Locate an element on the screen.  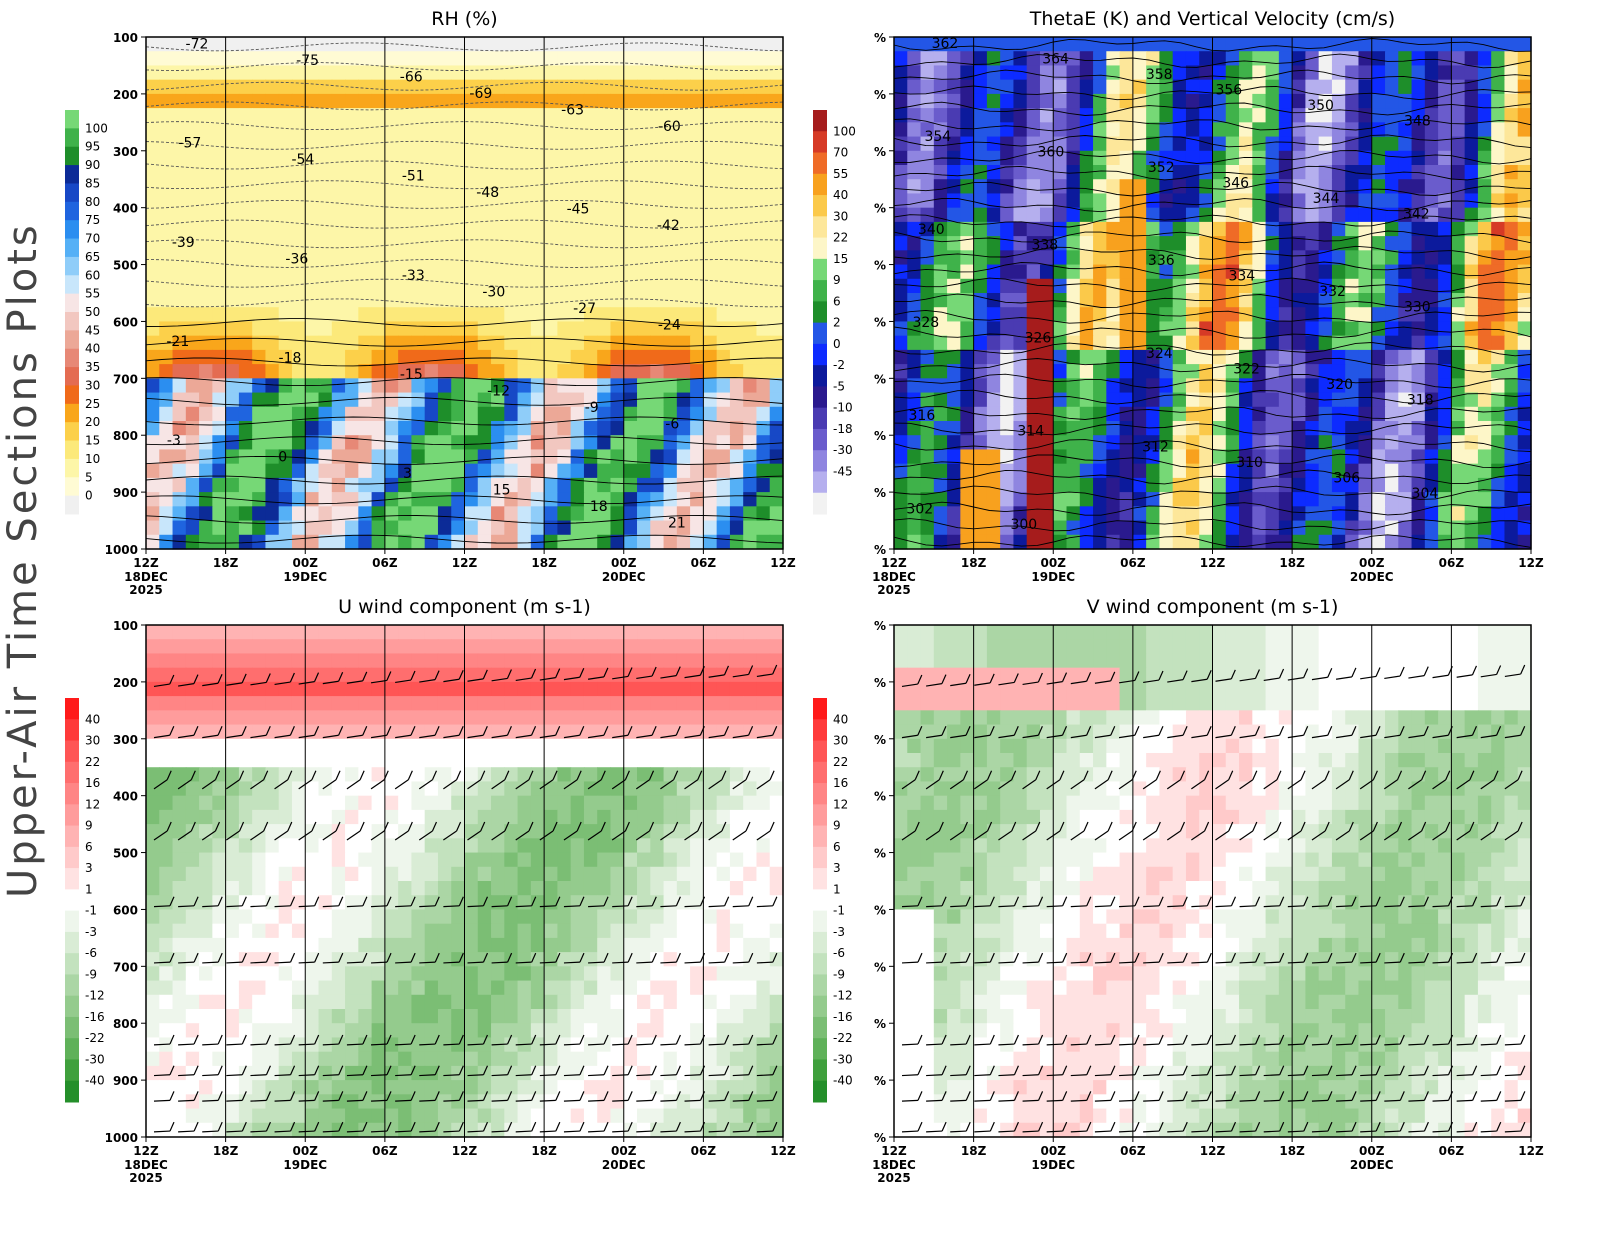
x-tick-label: 06Z is located at coordinates (1133, 1151).